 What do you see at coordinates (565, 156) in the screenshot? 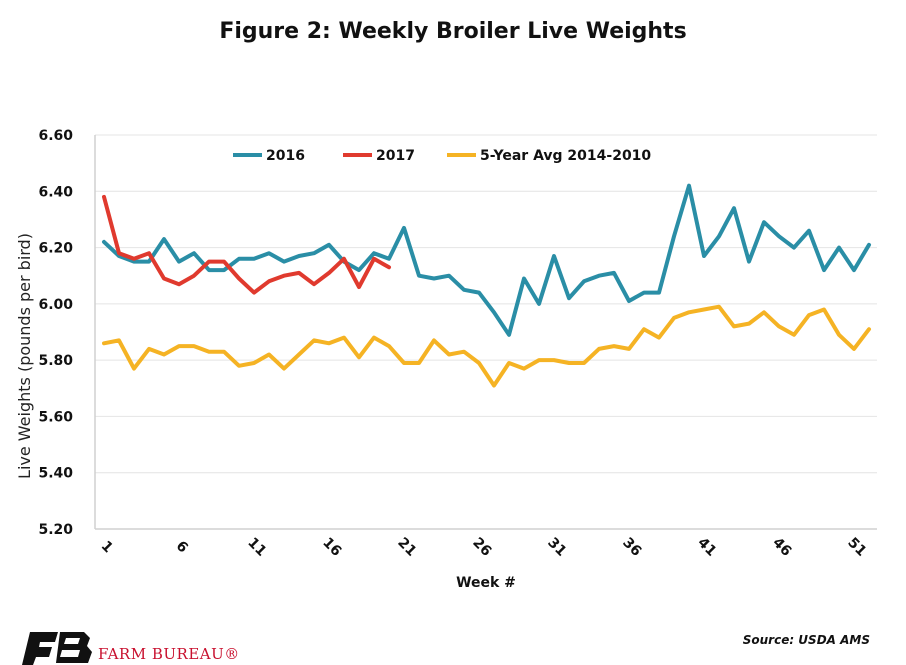
I see `legend-label-5yr-avg: 5-Year Avg 2014-2010` at bounding box center [565, 156].